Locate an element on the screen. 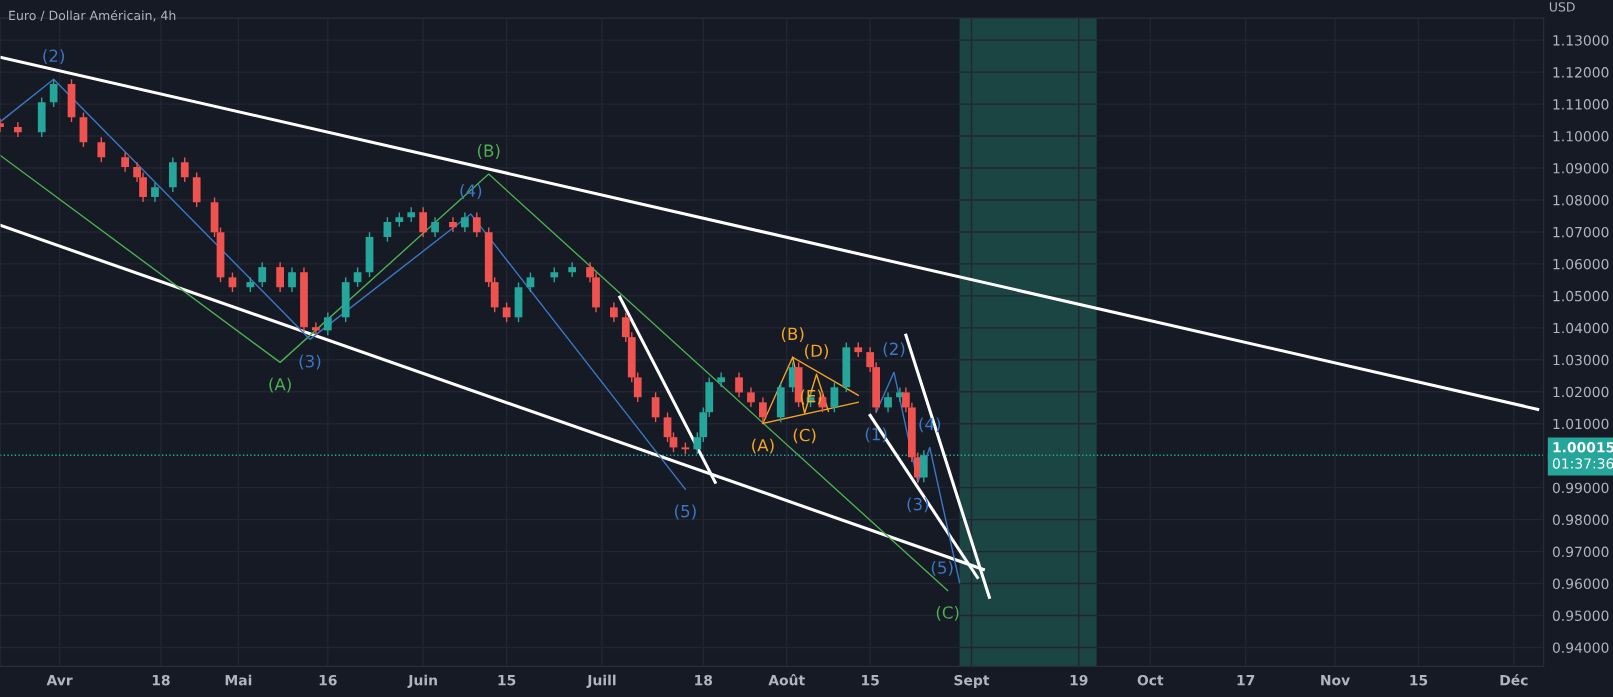  x-tick-label: 19 is located at coordinates (1079, 680).